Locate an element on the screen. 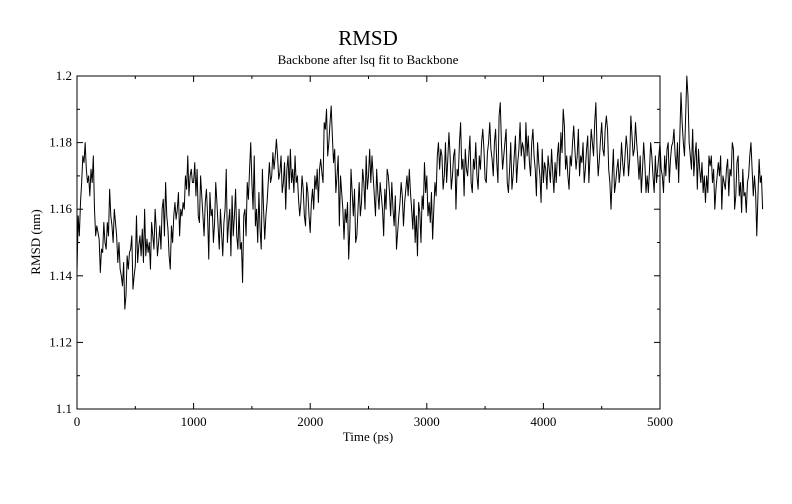 Image resolution: width=792 pixels, height=504 pixels. chart-title: RMSD is located at coordinates (368, 38).